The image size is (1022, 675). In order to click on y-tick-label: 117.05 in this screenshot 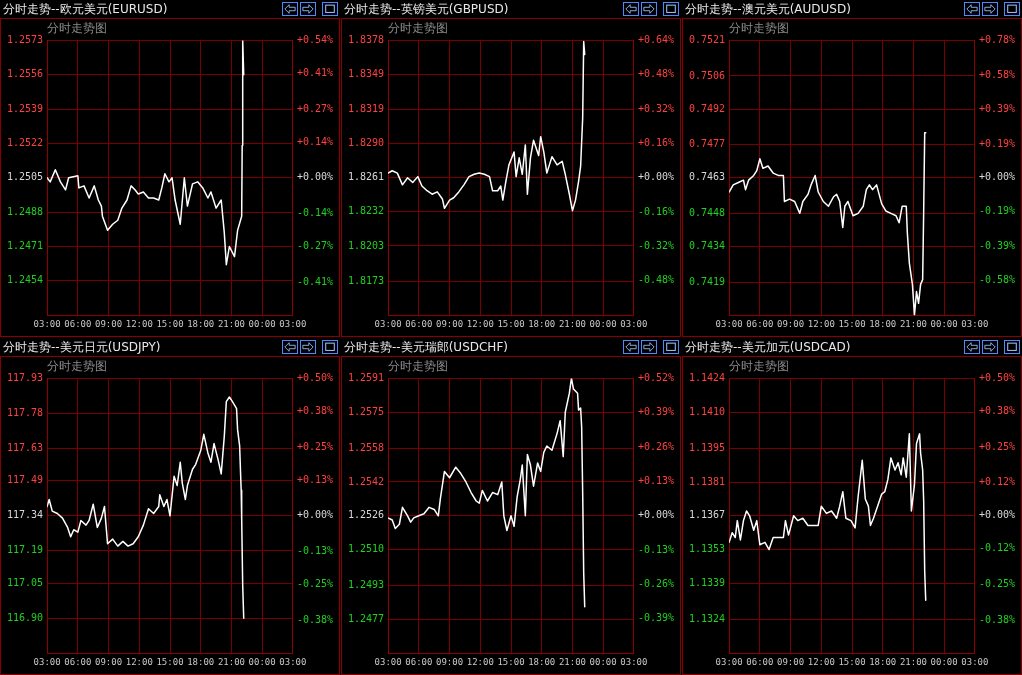, I will do `click(25, 582)`.